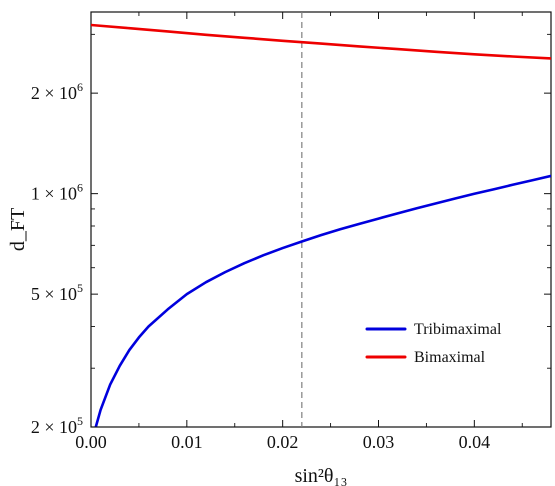 The width and height of the screenshot is (555, 486). Describe the element at coordinates (57, 192) in the screenshot. I see `y-tick-label-2: 1 × 10⁶` at that location.